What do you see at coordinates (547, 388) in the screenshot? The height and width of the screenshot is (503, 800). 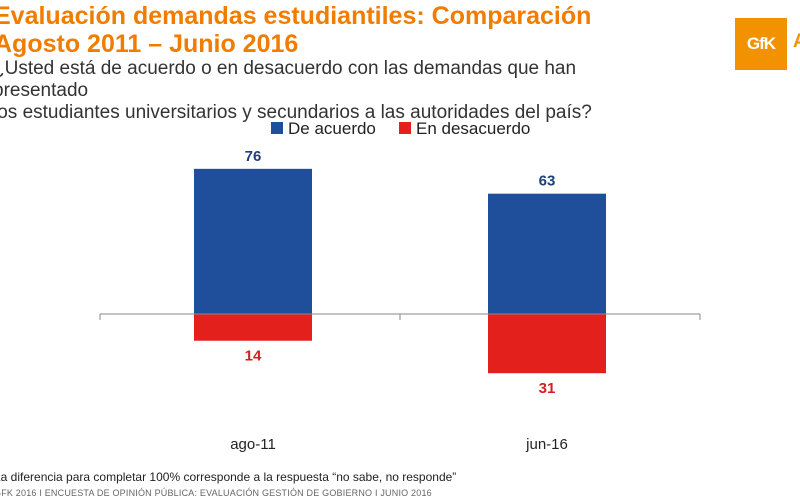 I see `data-label-en-desacuerdo-jun-16: 31` at bounding box center [547, 388].